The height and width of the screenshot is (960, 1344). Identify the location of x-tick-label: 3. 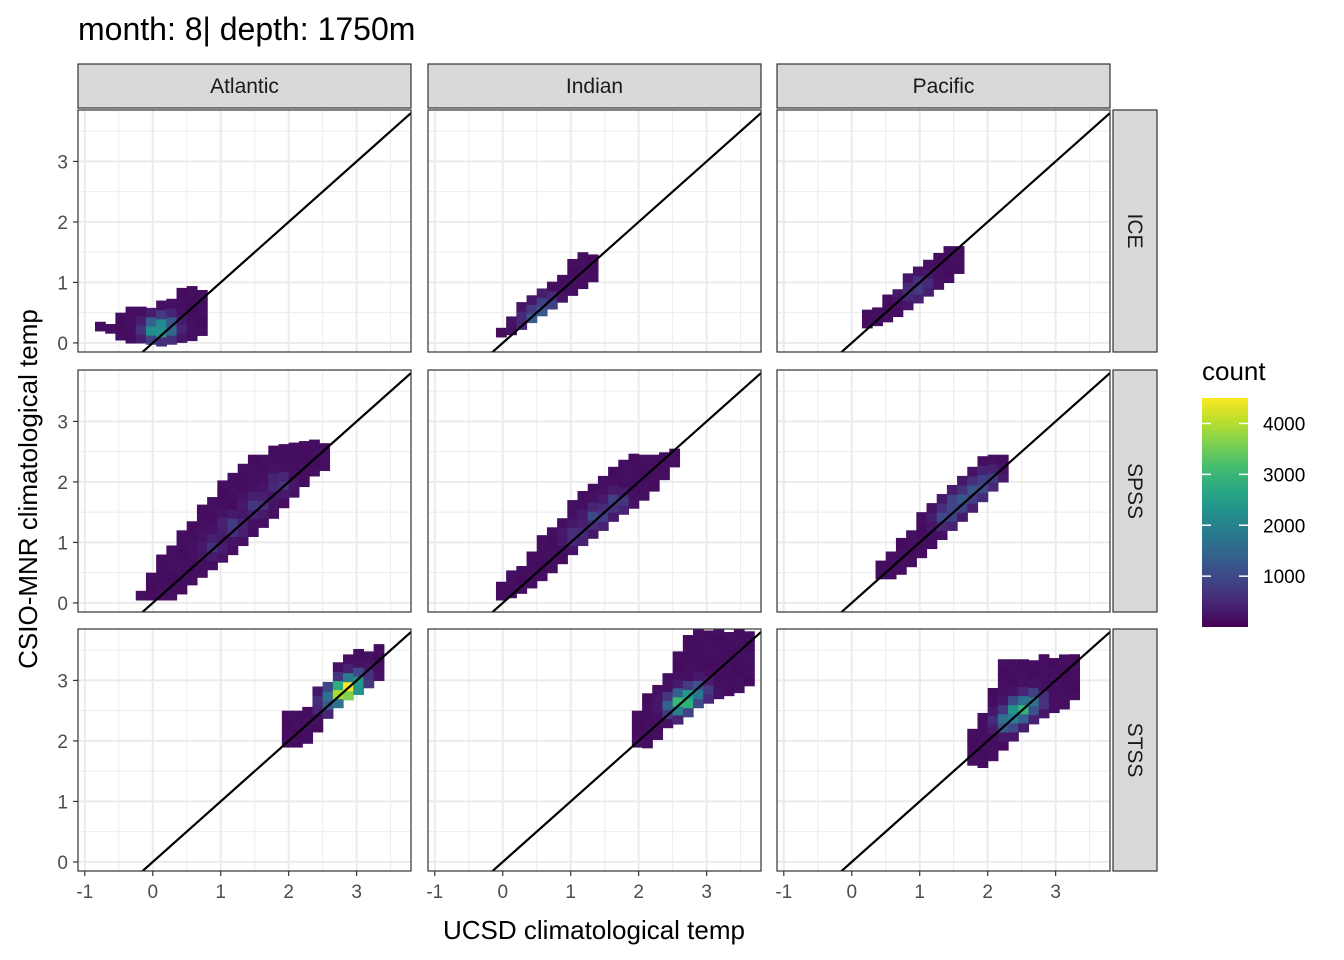
(706, 892).